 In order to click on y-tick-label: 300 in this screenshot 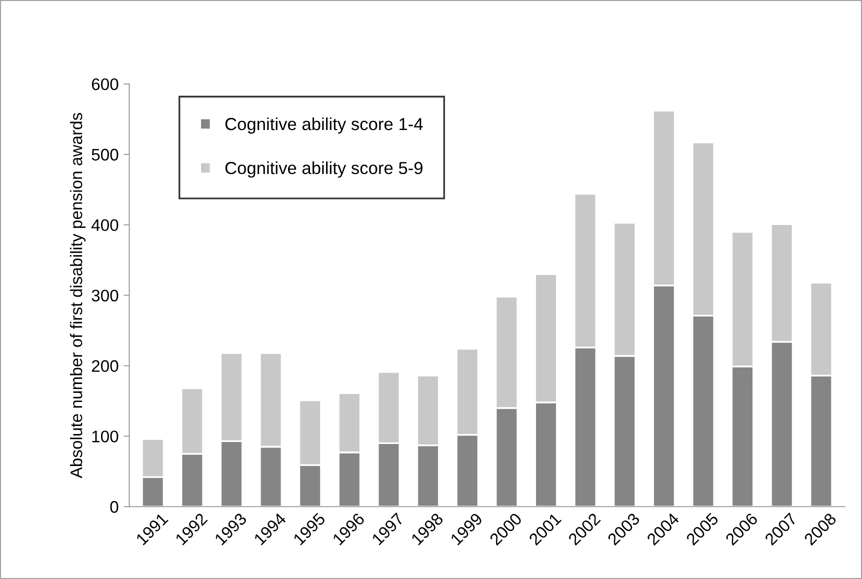, I will do `click(105, 296)`.